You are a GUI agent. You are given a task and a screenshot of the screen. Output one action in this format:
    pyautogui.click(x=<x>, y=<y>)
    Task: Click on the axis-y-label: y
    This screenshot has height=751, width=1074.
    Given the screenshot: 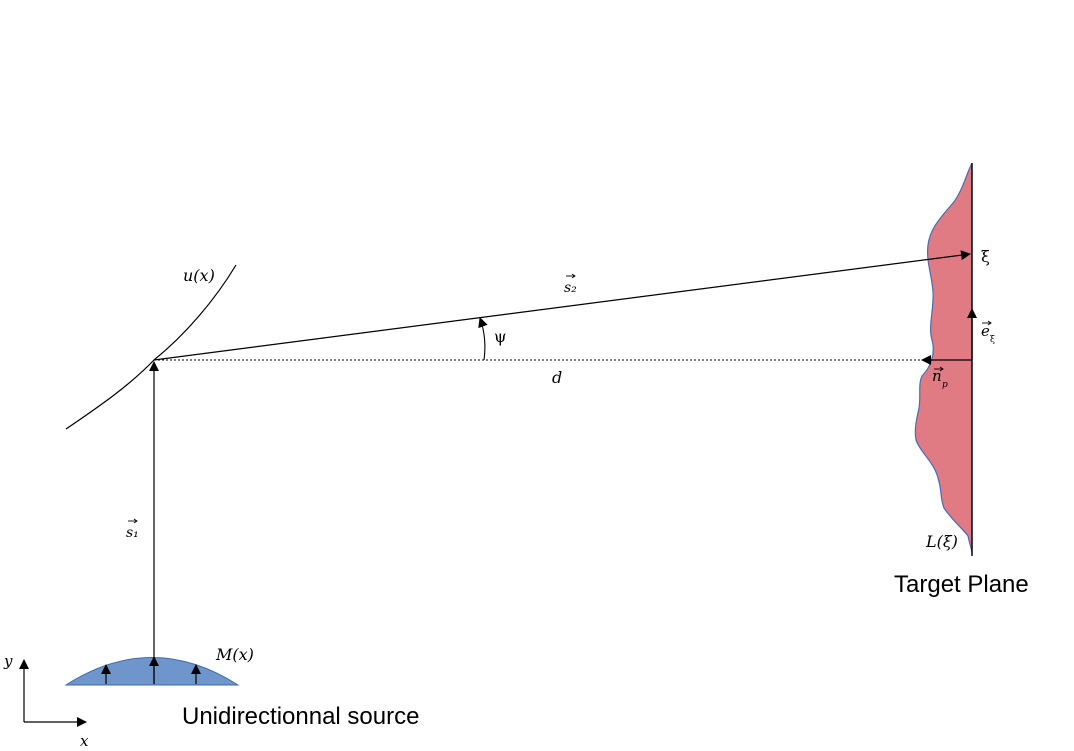 What is the action you would take?
    pyautogui.click(x=8, y=661)
    